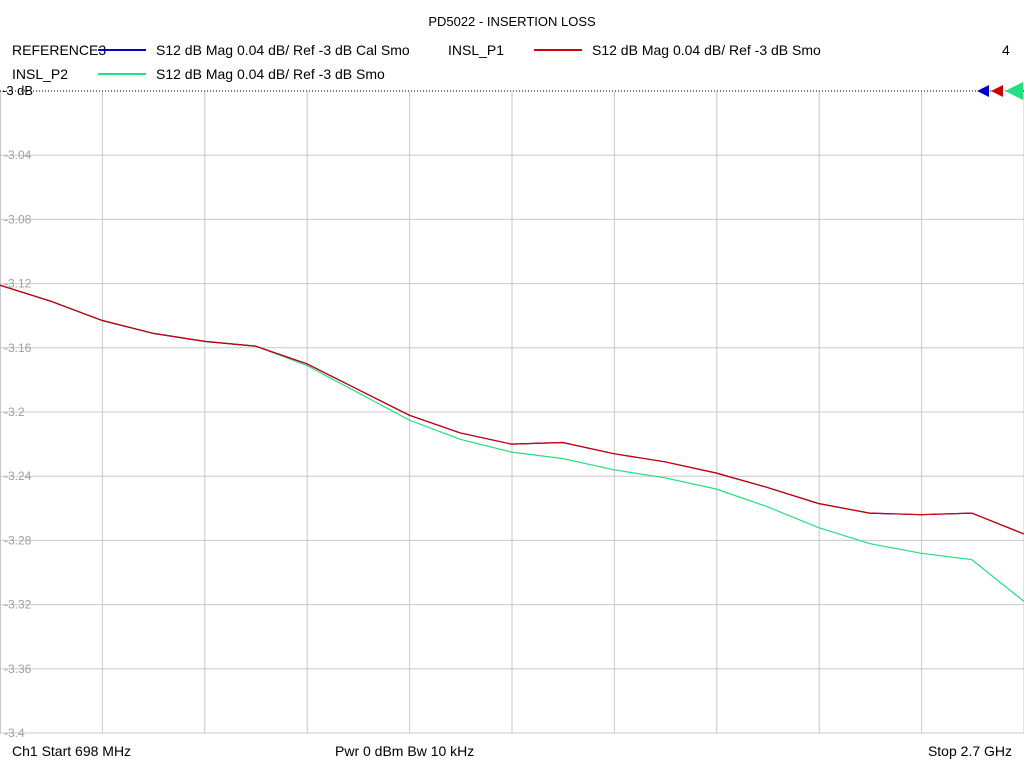  I want to click on ref-marker-insl-p2, so click(1014, 91).